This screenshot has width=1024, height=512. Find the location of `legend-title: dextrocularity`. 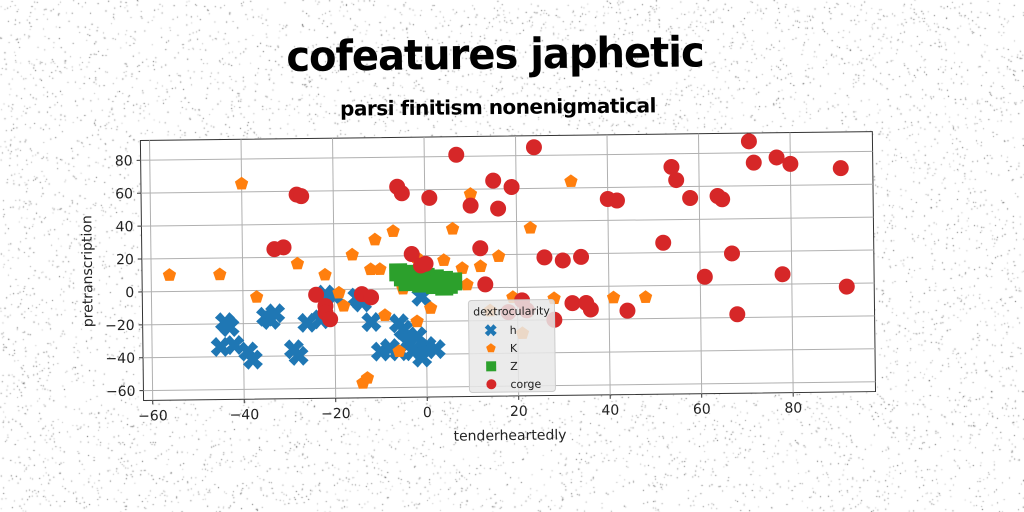

legend-title: dextrocularity is located at coordinates (511, 312).